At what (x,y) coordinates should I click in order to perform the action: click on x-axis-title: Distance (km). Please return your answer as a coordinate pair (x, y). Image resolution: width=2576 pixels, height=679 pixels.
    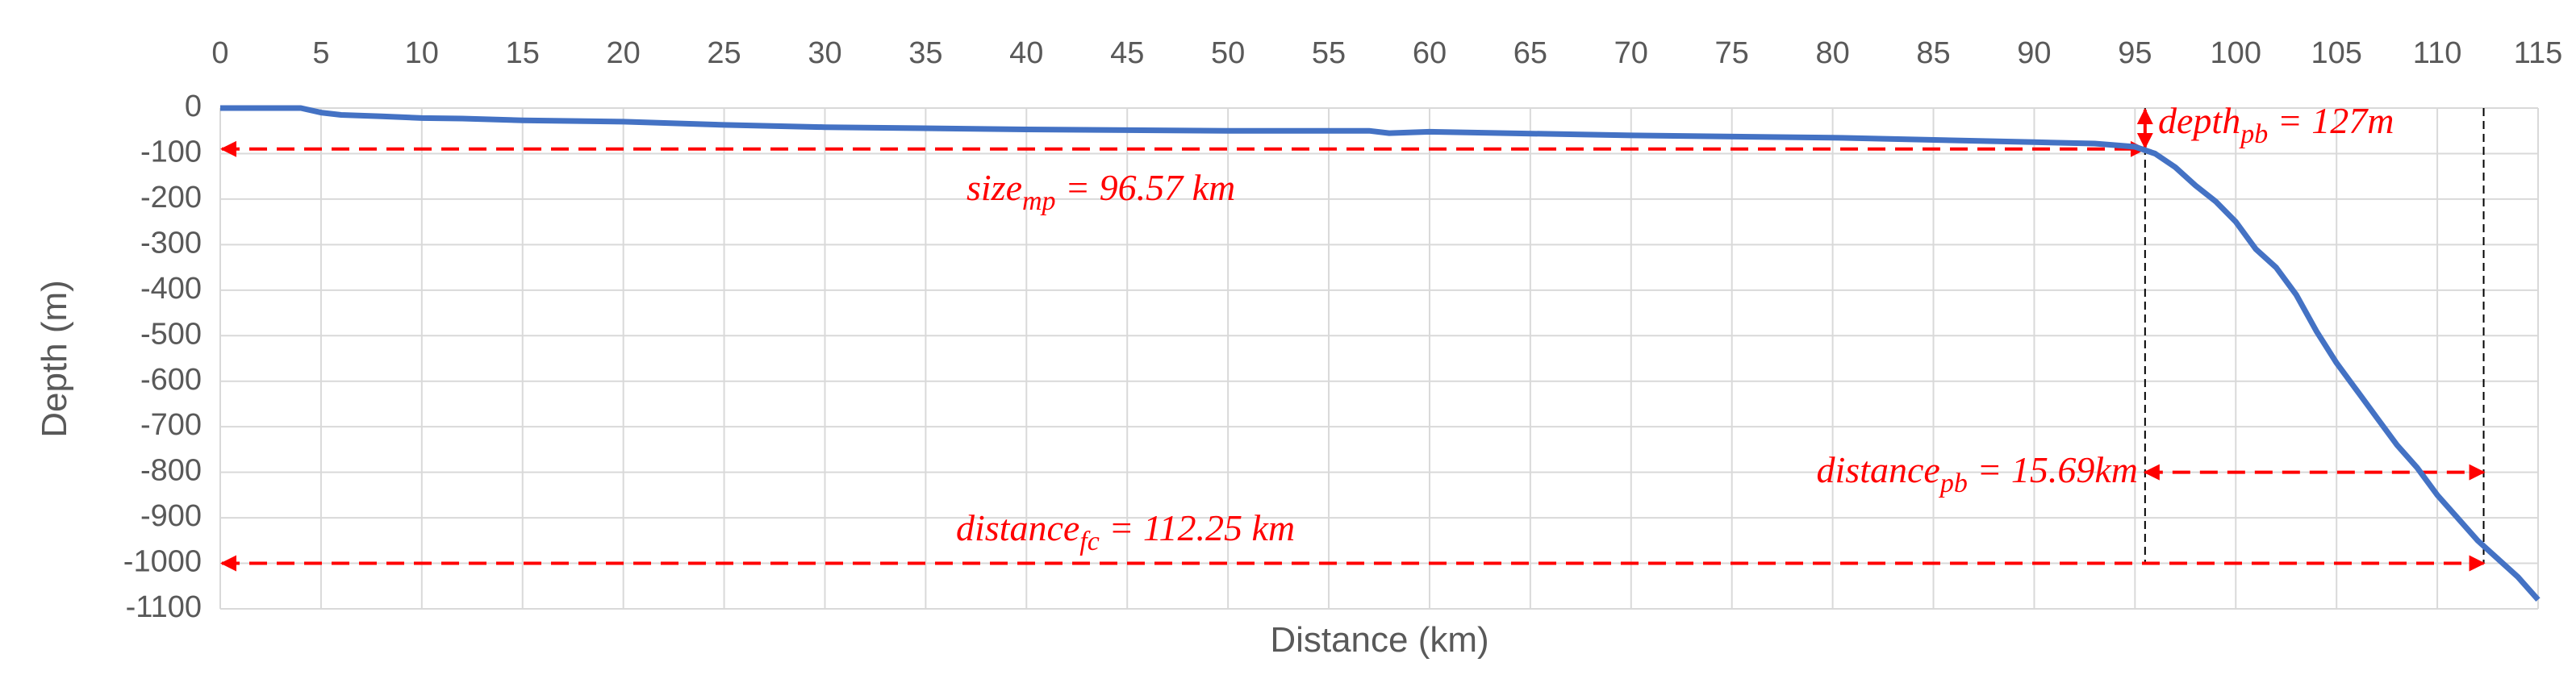
    Looking at the image, I should click on (1379, 640).